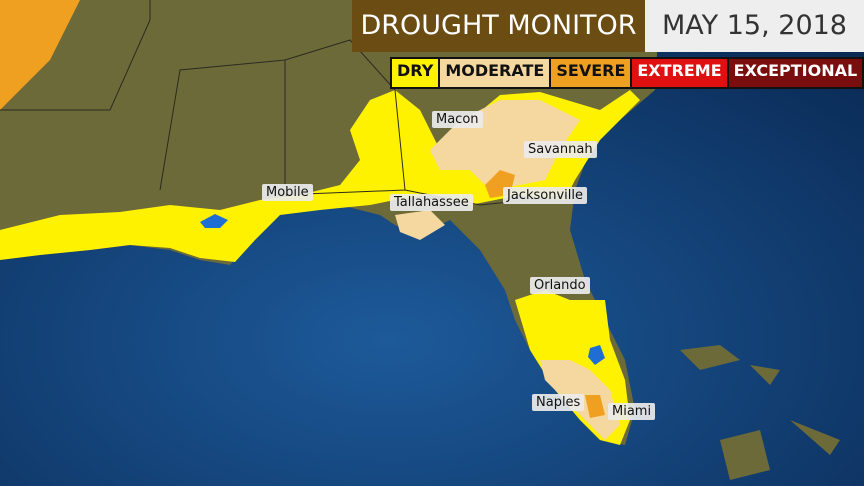 The width and height of the screenshot is (864, 486). Describe the element at coordinates (591, 73) in the screenshot. I see `legend-item: SEVERE` at that location.